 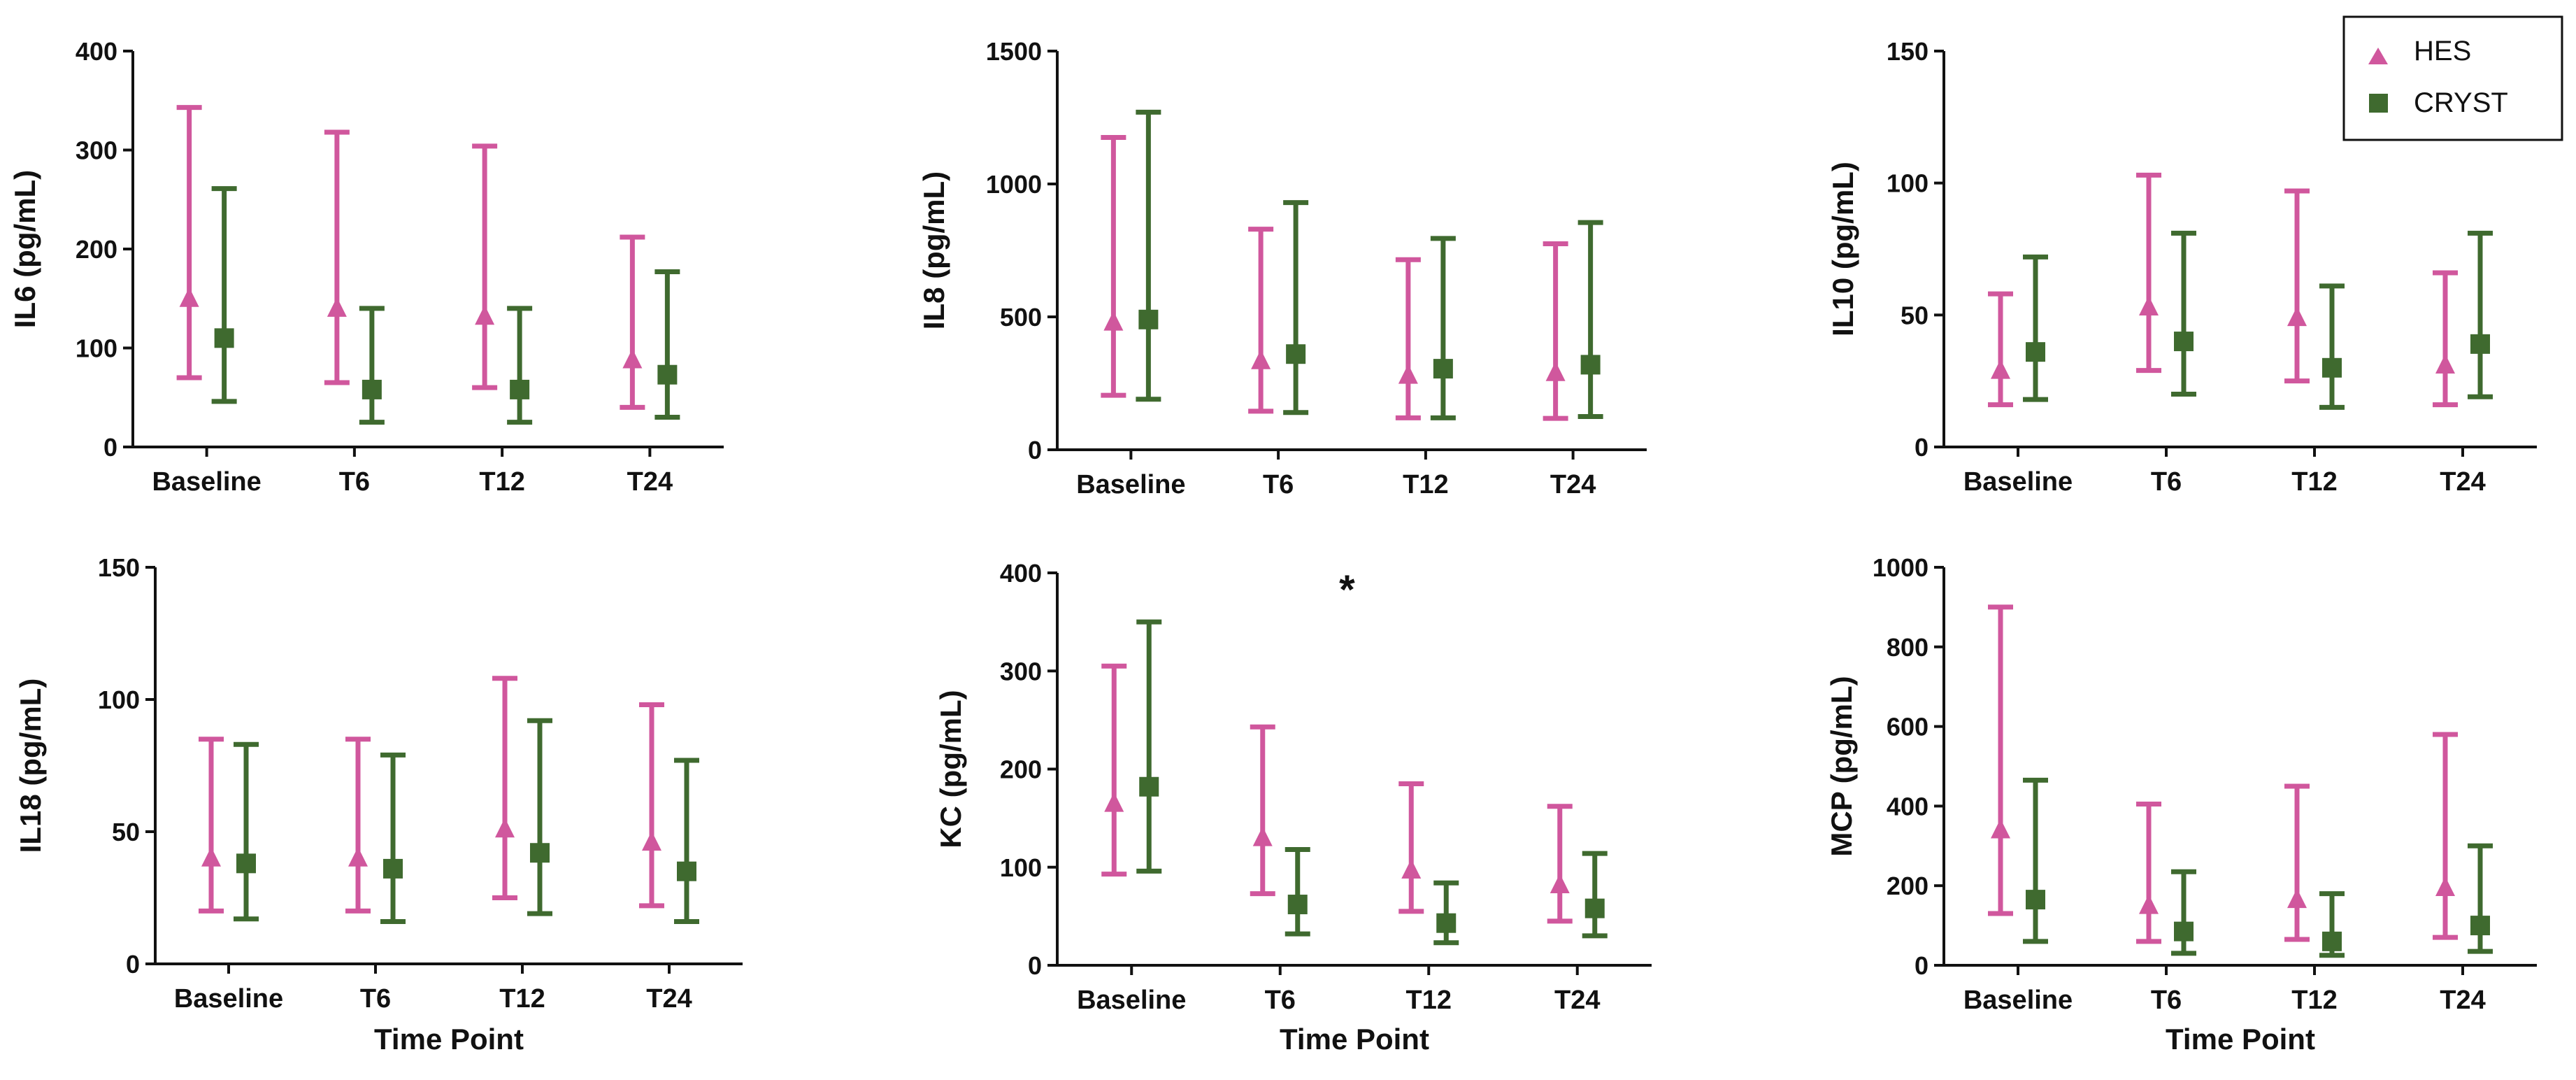 What do you see at coordinates (1021, 317) in the screenshot?
I see `y-tick-label: 500` at bounding box center [1021, 317].